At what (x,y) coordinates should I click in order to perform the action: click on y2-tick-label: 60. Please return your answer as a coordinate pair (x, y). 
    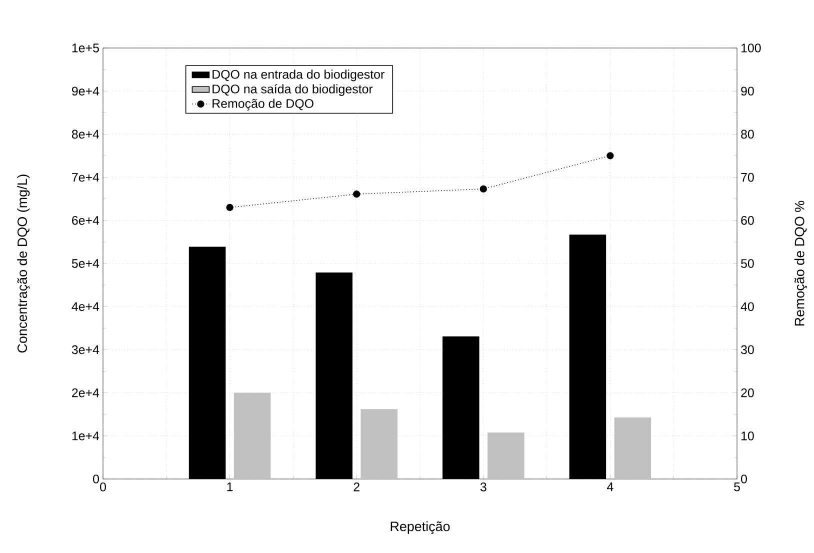
    Looking at the image, I should click on (747, 220).